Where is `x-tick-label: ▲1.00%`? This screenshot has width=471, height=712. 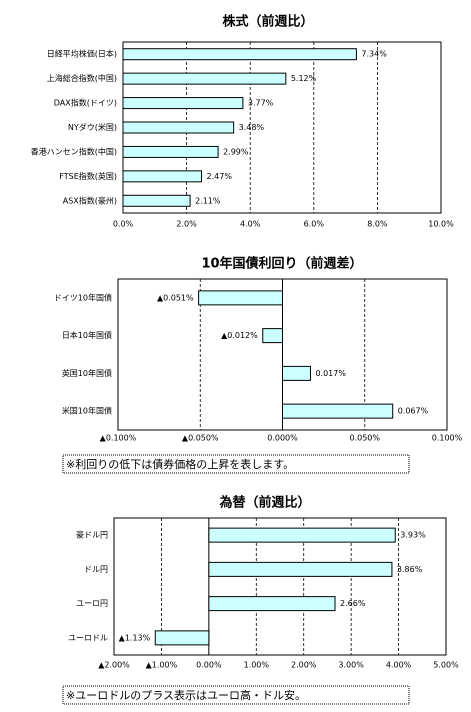 x-tick-label: ▲1.00% is located at coordinates (162, 665).